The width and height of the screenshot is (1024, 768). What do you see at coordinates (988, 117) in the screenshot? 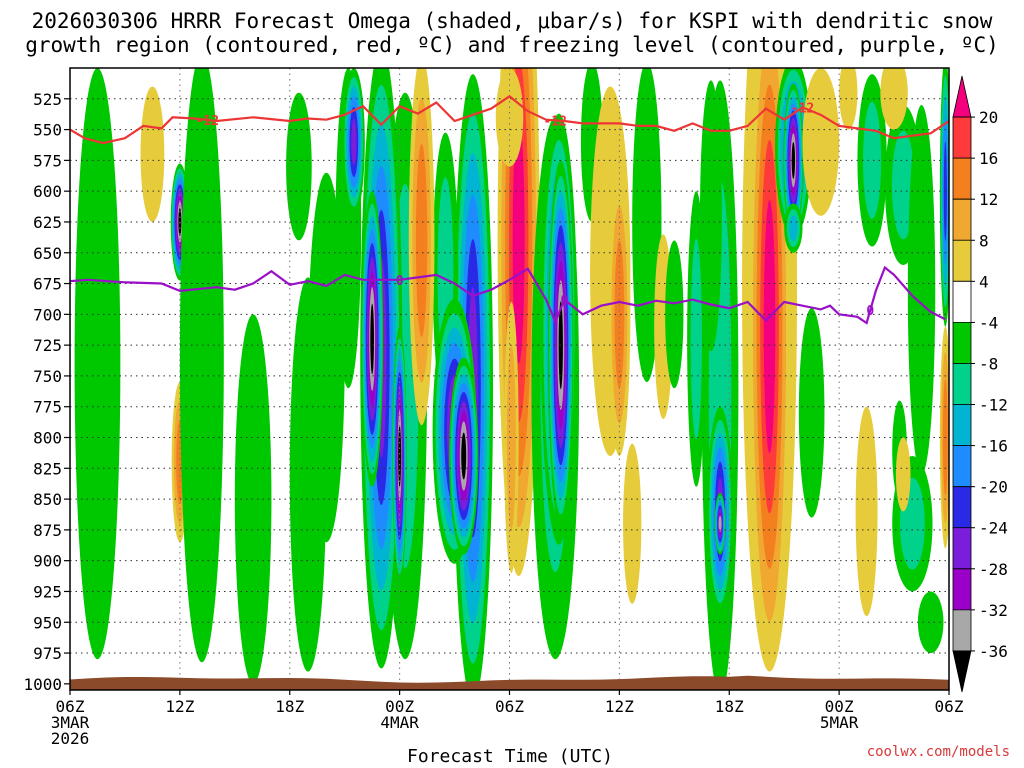
I see `colorbar-label: 20` at bounding box center [988, 117].